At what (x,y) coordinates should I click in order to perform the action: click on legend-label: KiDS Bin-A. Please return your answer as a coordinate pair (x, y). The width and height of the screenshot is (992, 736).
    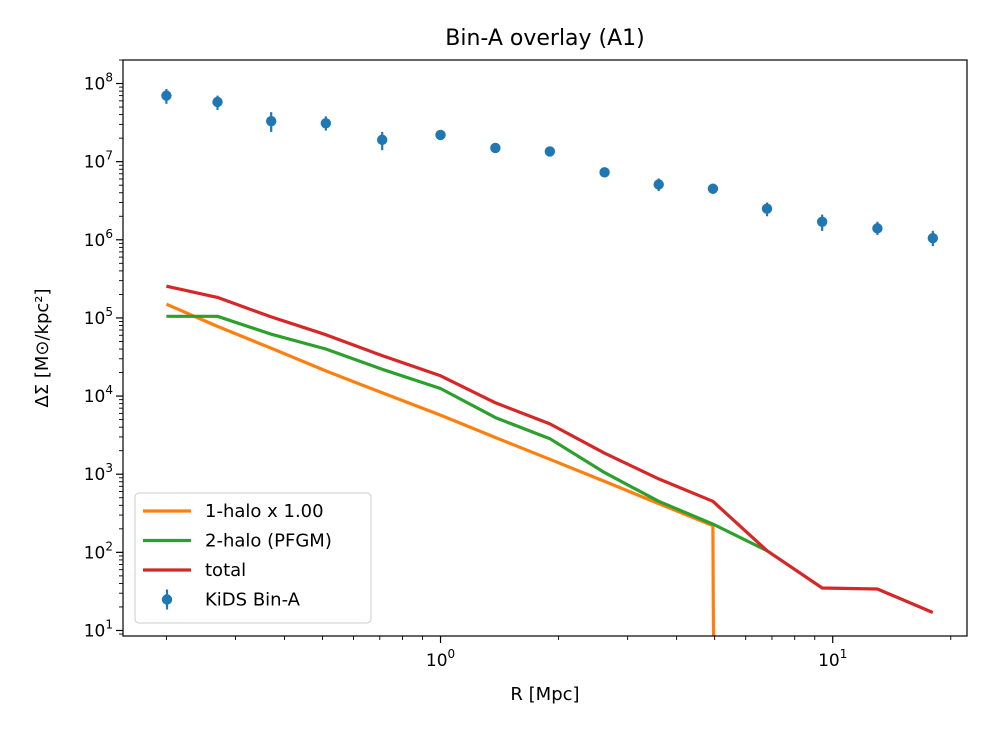
    Looking at the image, I should click on (253, 600).